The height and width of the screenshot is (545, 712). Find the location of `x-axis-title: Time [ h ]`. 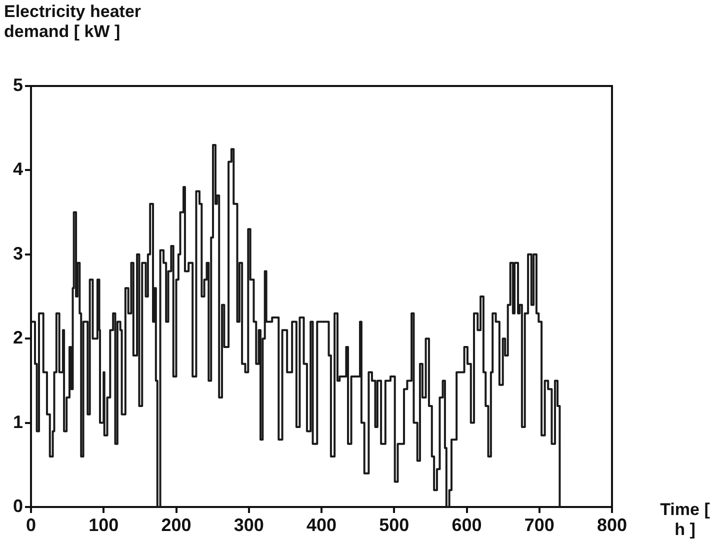

x-axis-title: Time [ h ] is located at coordinates (685, 520).